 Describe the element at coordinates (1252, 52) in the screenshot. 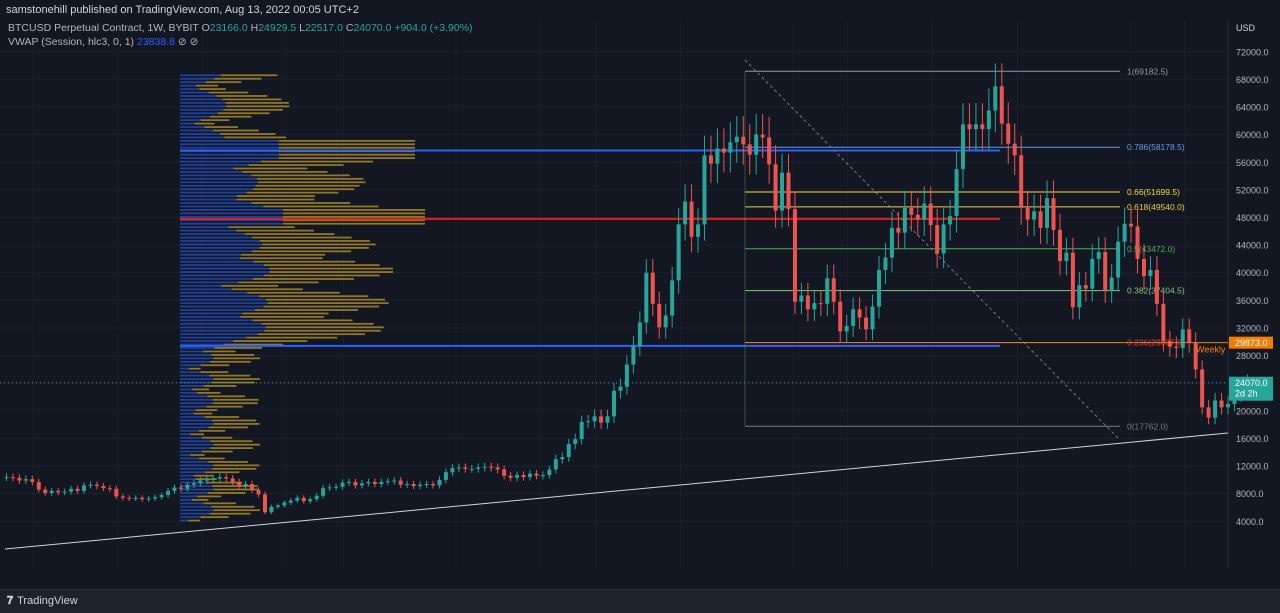

I see `y-tick-label: 72000.0` at that location.